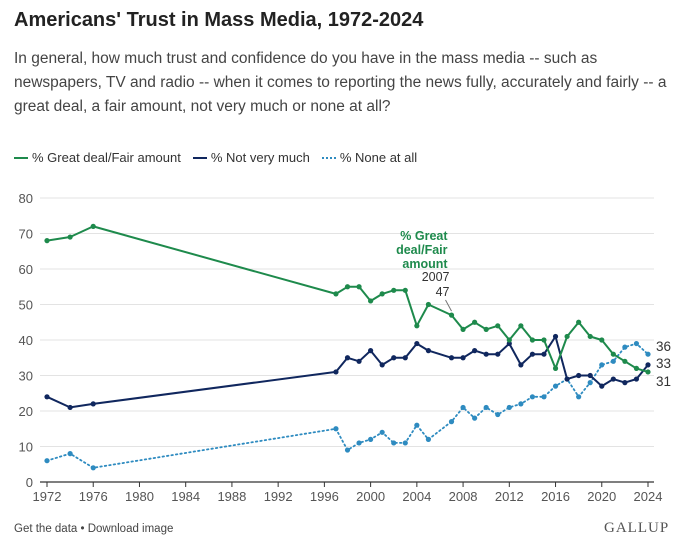  Describe the element at coordinates (139, 496) in the screenshot. I see `x-tick-label: 1980` at that location.